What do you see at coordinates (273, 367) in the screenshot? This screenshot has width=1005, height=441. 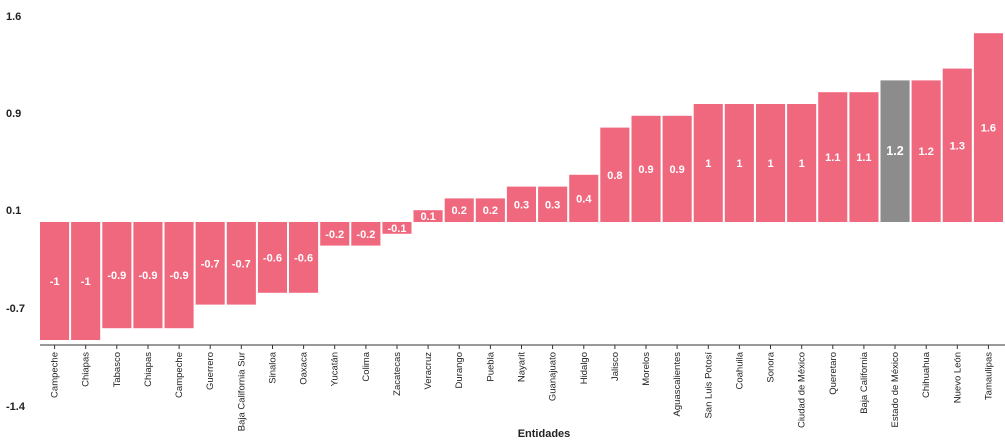 I see `x-tick-label: Sinaloa` at bounding box center [273, 367].